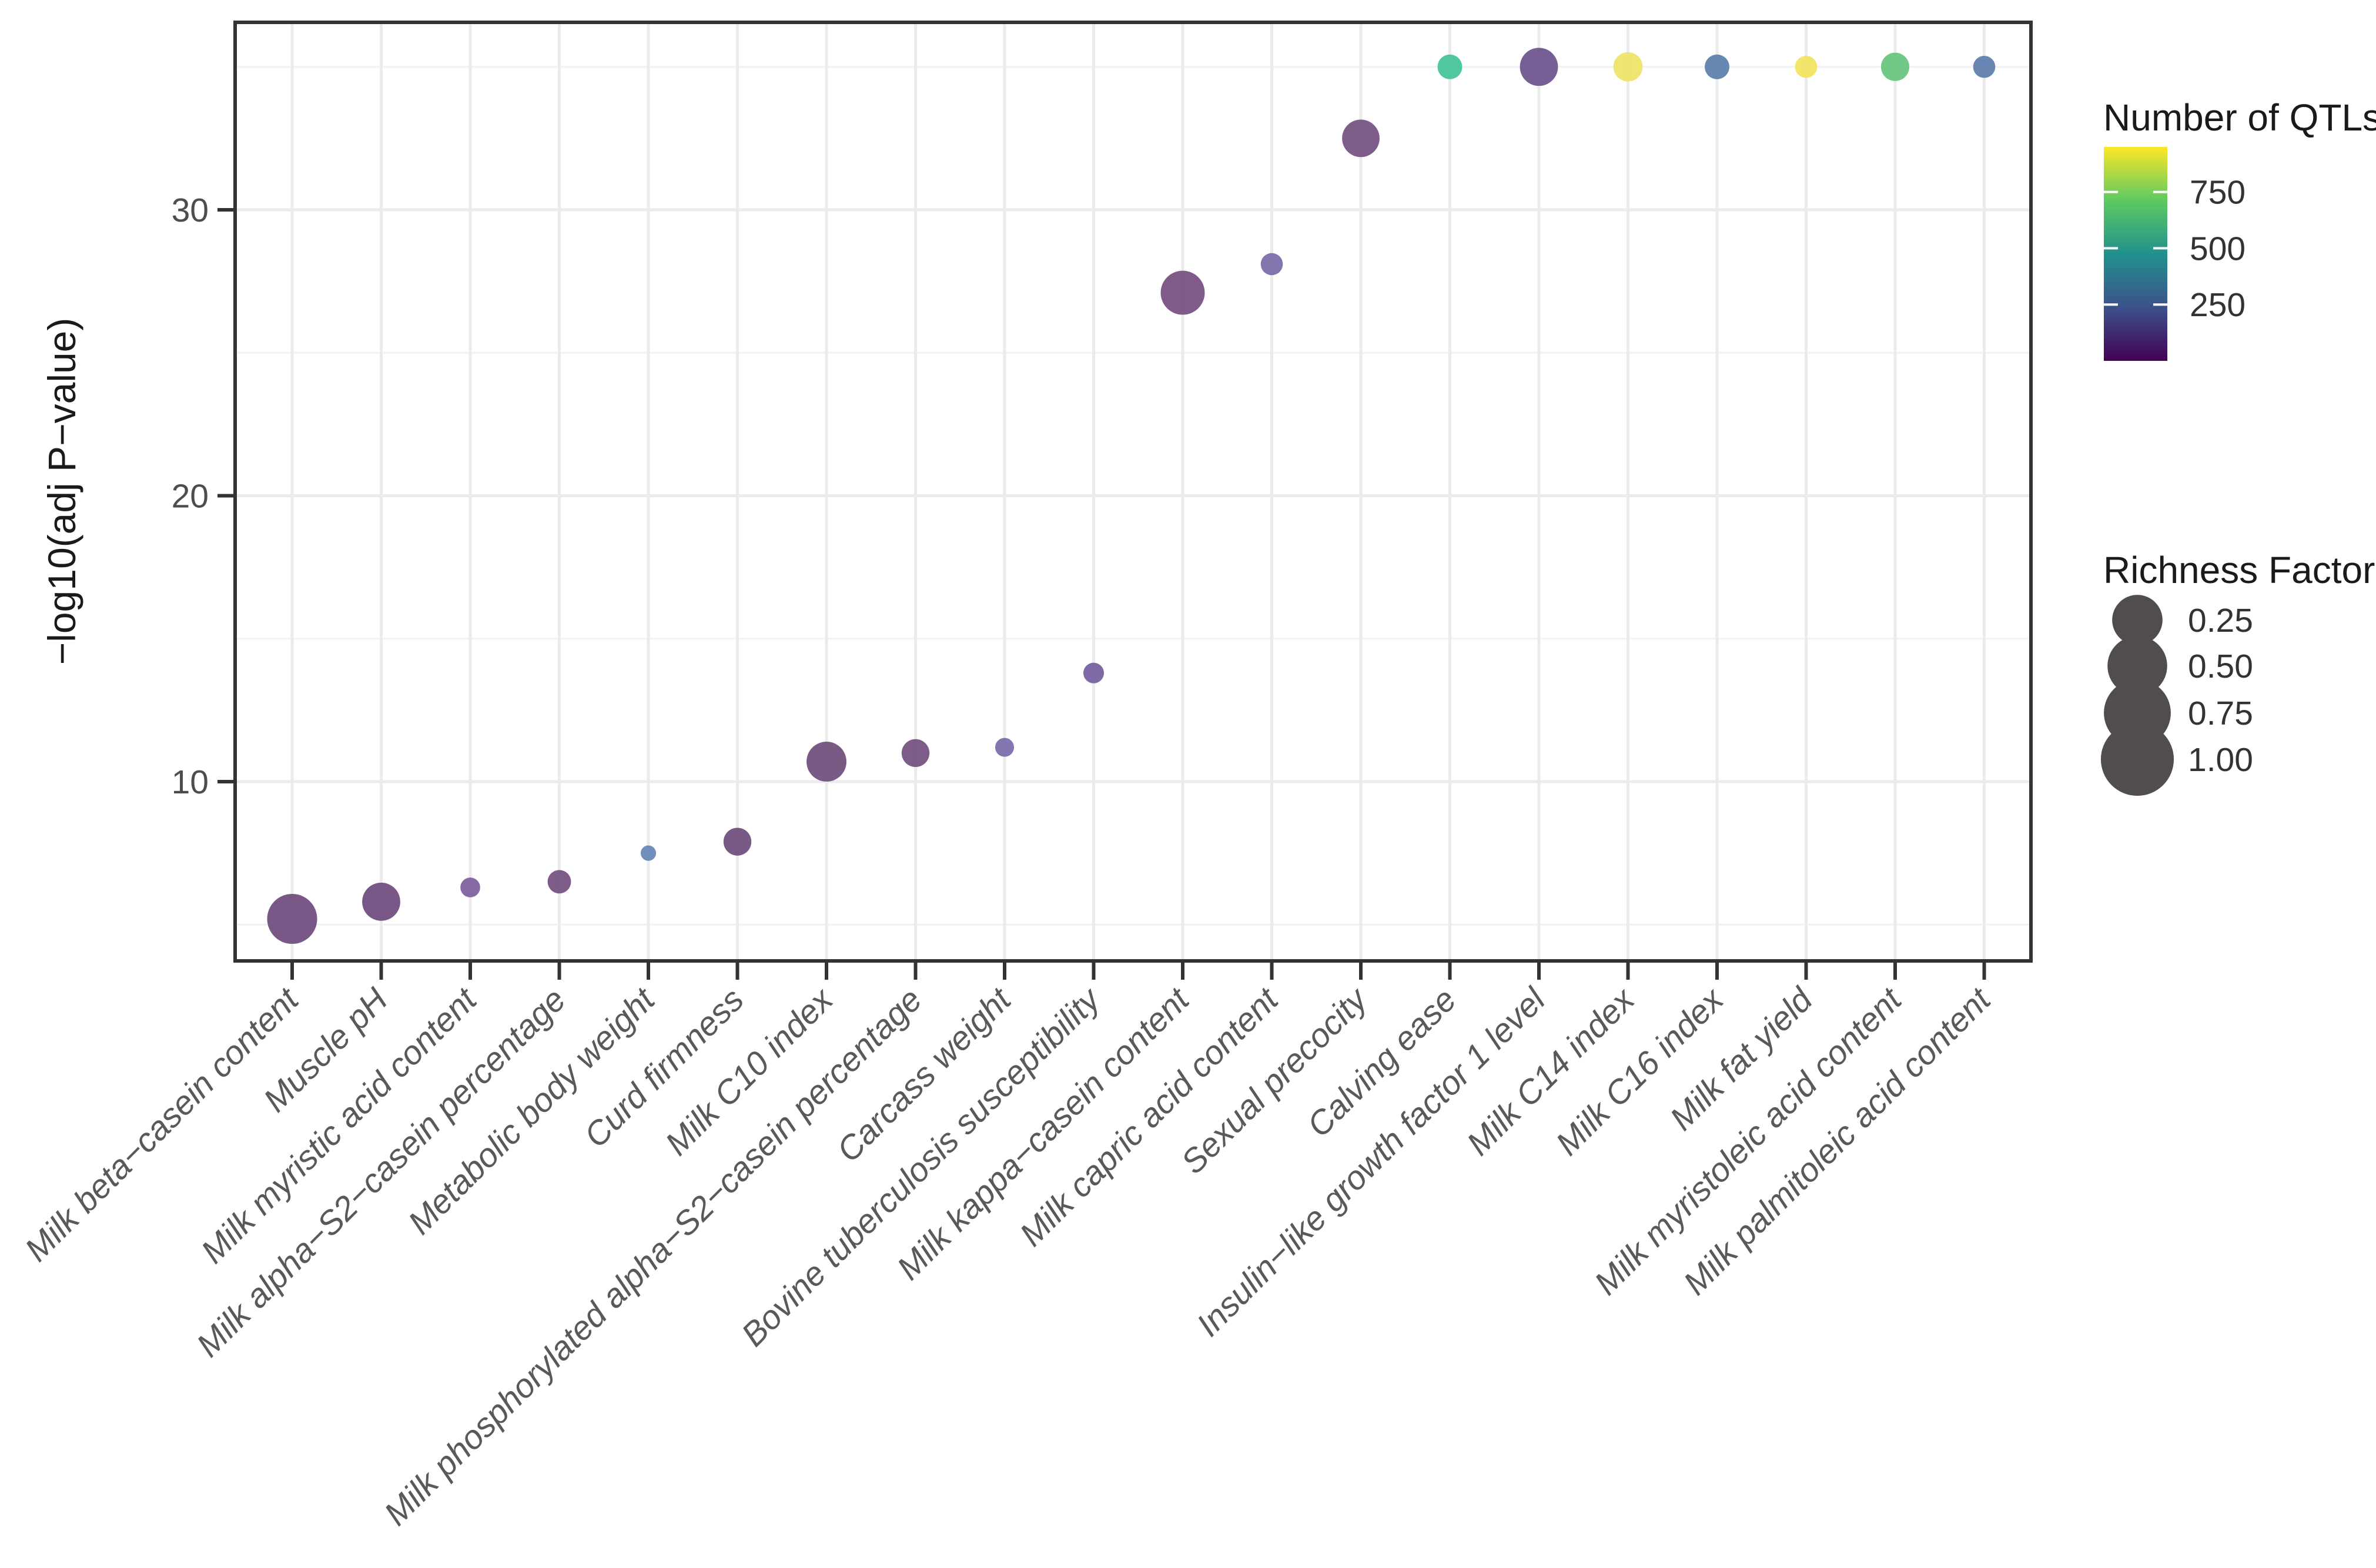  What do you see at coordinates (2220, 666) in the screenshot?
I see `size-legend-label: 0.50` at bounding box center [2220, 666].